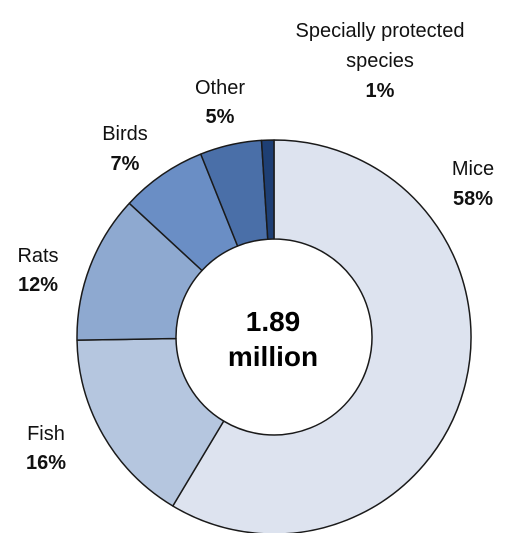 This screenshot has height=533, width=506. I want to click on slice-fish, so click(150, 422).